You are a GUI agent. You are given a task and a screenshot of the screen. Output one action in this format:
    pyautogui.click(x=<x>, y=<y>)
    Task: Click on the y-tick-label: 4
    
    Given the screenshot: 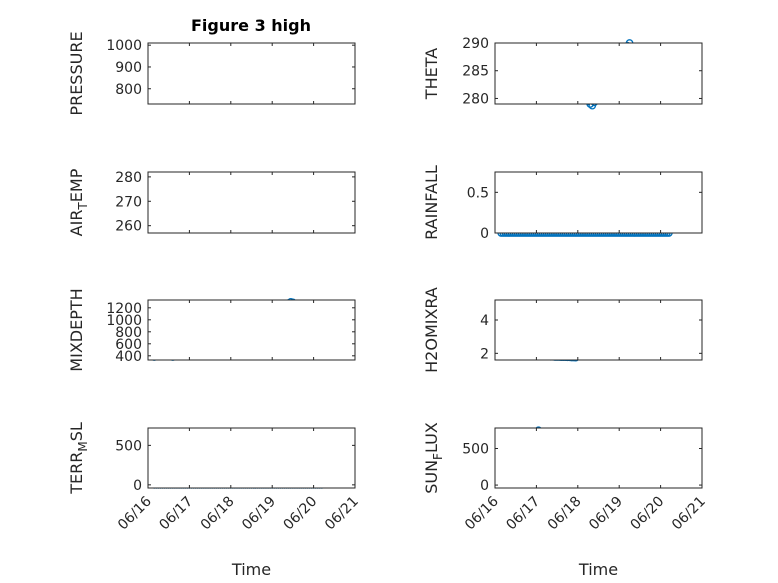 What is the action you would take?
    pyautogui.click(x=484, y=321)
    